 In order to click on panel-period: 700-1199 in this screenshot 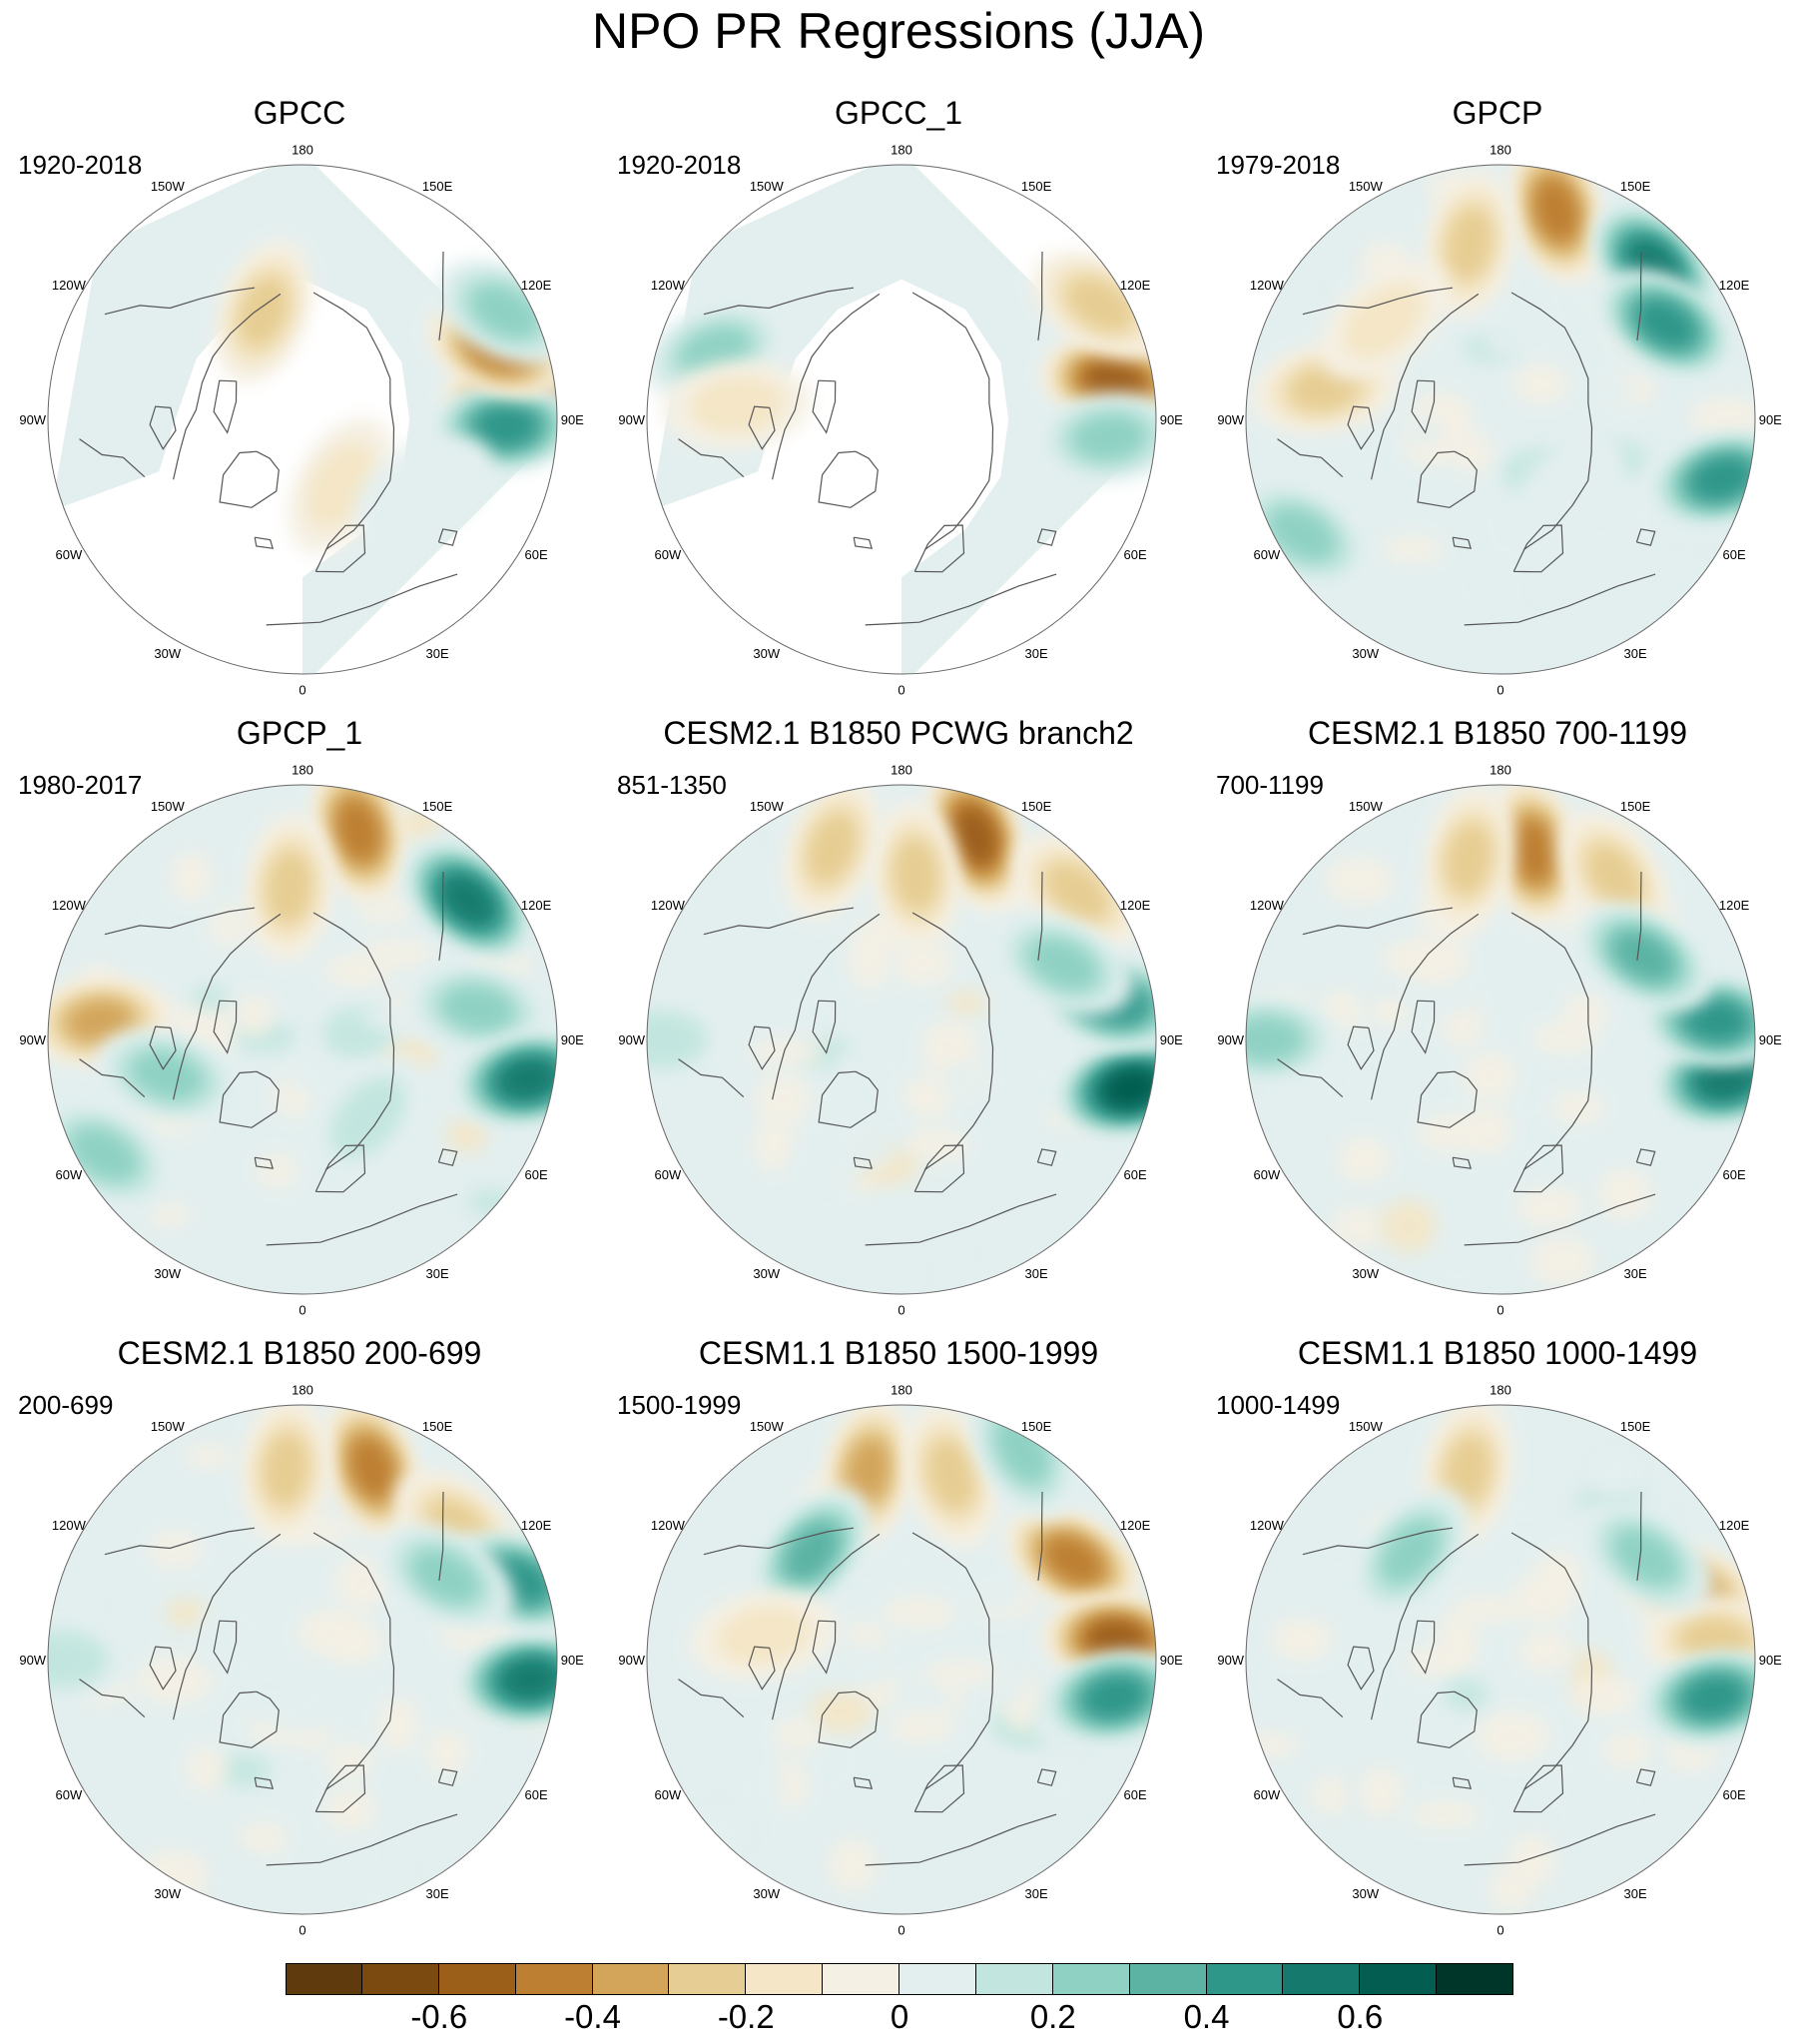, I will do `click(1270, 785)`.